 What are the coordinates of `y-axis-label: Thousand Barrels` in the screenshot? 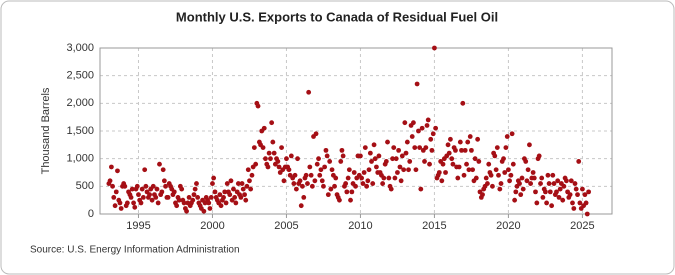 It's located at (46, 130).